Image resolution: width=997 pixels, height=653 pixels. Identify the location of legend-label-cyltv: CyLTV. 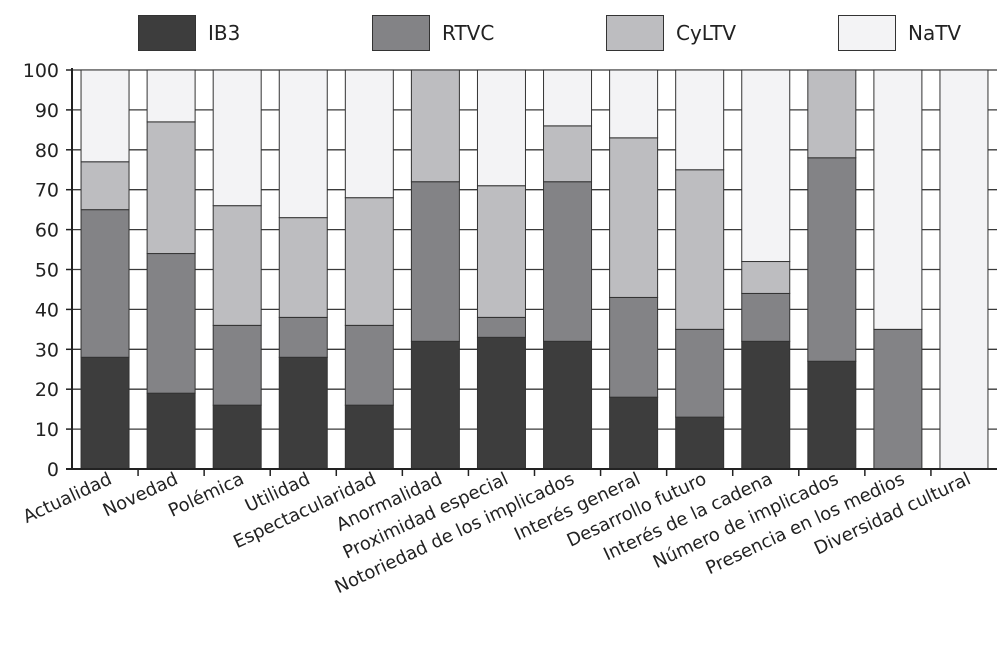
(706, 33).